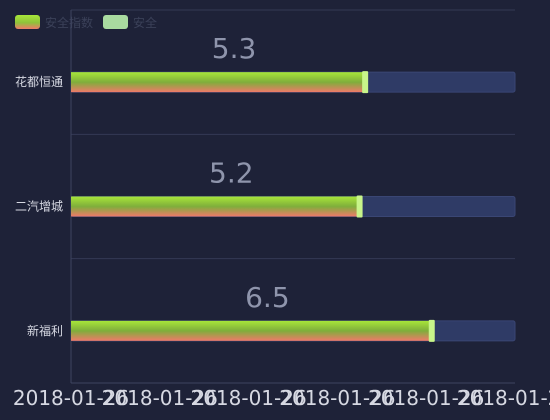  Describe the element at coordinates (69, 22) in the screenshot. I see `legend-label-safety-index: 安全指数` at that location.